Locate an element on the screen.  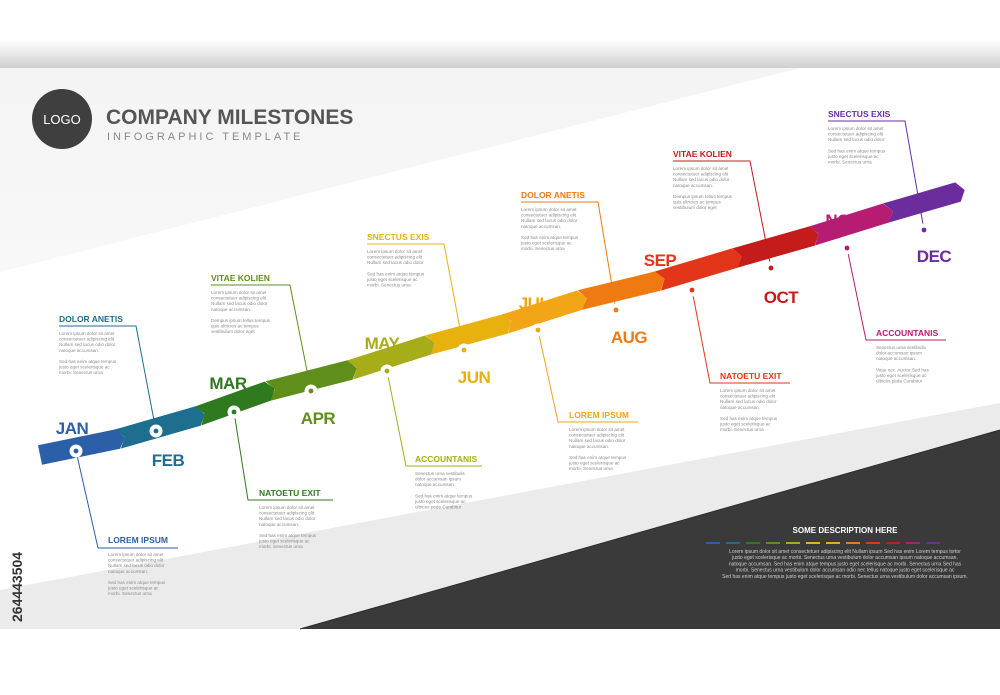
side-id: 264443504 is located at coordinates (17, 587).